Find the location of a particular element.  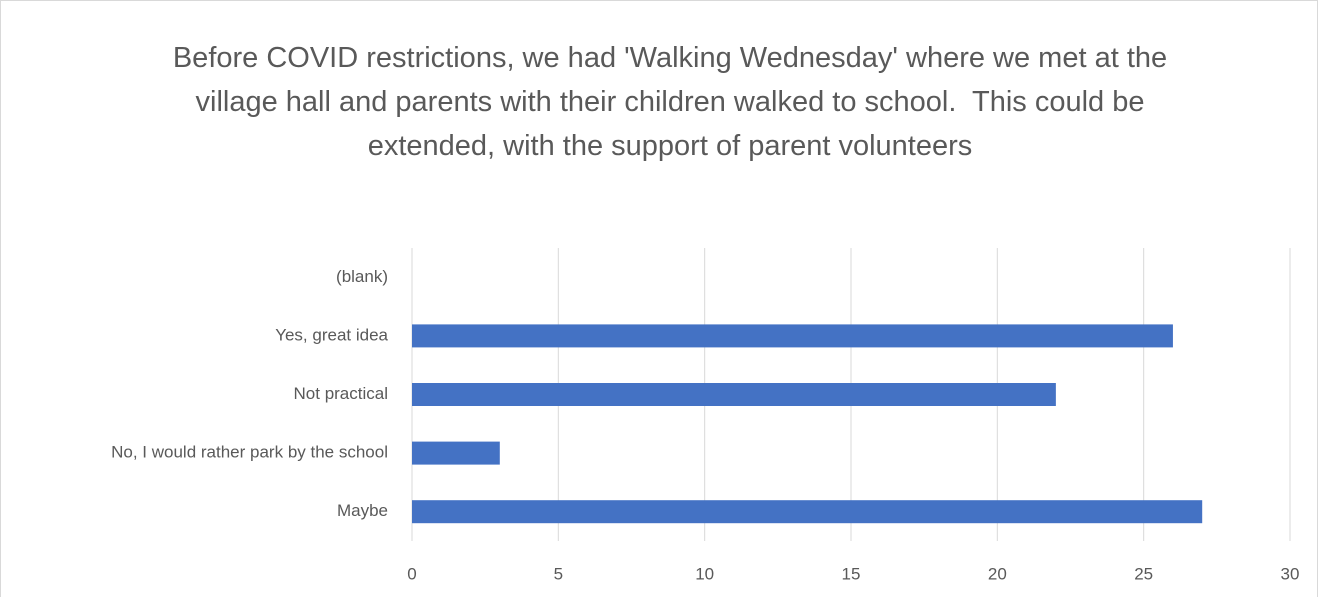

x-tick-label: 25 is located at coordinates (1143, 573).